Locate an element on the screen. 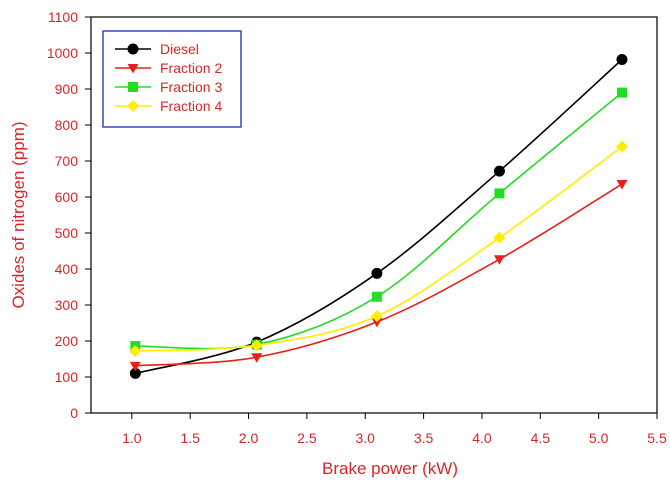 Image resolution: width=670 pixels, height=482 pixels. x-tick-label: 3.0 is located at coordinates (366, 438).